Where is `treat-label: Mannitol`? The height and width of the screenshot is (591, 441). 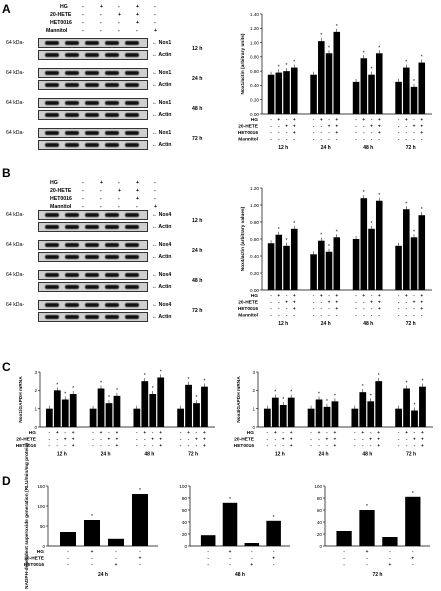 treat-label: Mannitol is located at coordinates (57, 31).